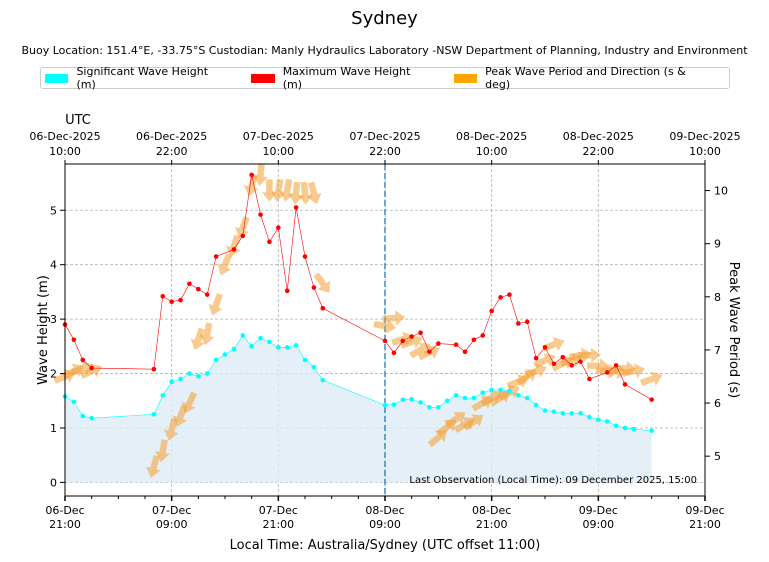  Describe the element at coordinates (43, 330) in the screenshot. I see `y-axis-label: Wave Height (m)` at that location.